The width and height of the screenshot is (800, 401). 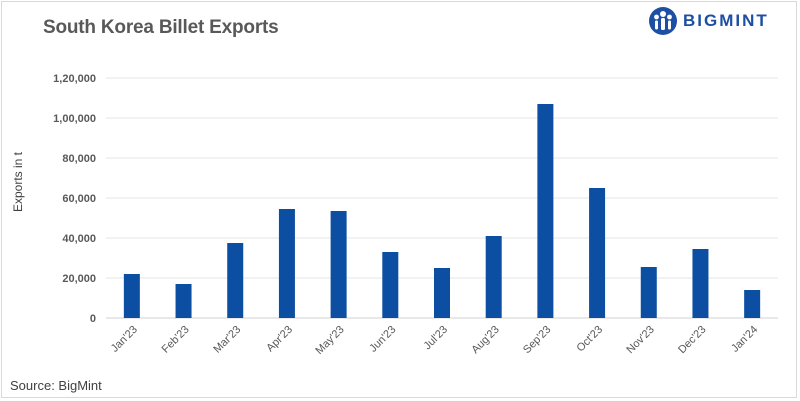 What do you see at coordinates (79, 159) in the screenshot?
I see `y-tick-label: 80,000` at bounding box center [79, 159].